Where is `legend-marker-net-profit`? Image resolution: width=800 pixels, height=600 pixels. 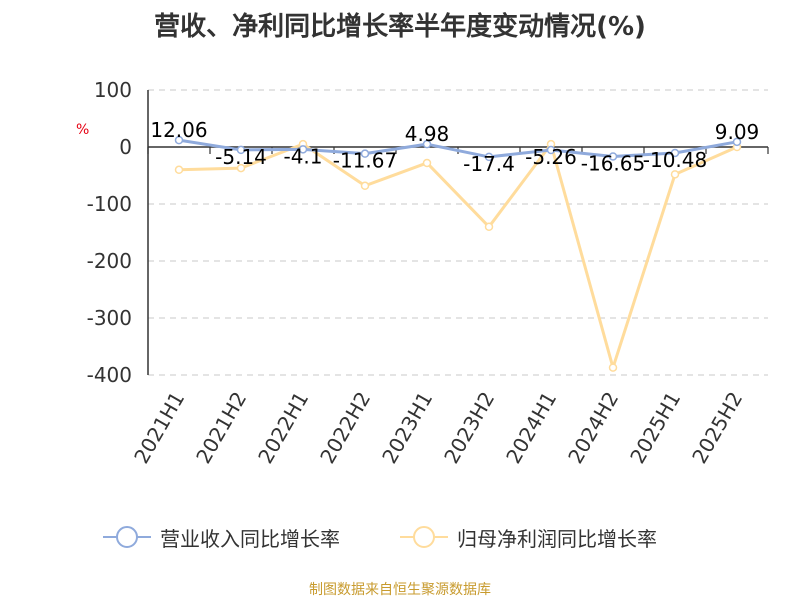 legend-marker-net-profit is located at coordinates (424, 537).